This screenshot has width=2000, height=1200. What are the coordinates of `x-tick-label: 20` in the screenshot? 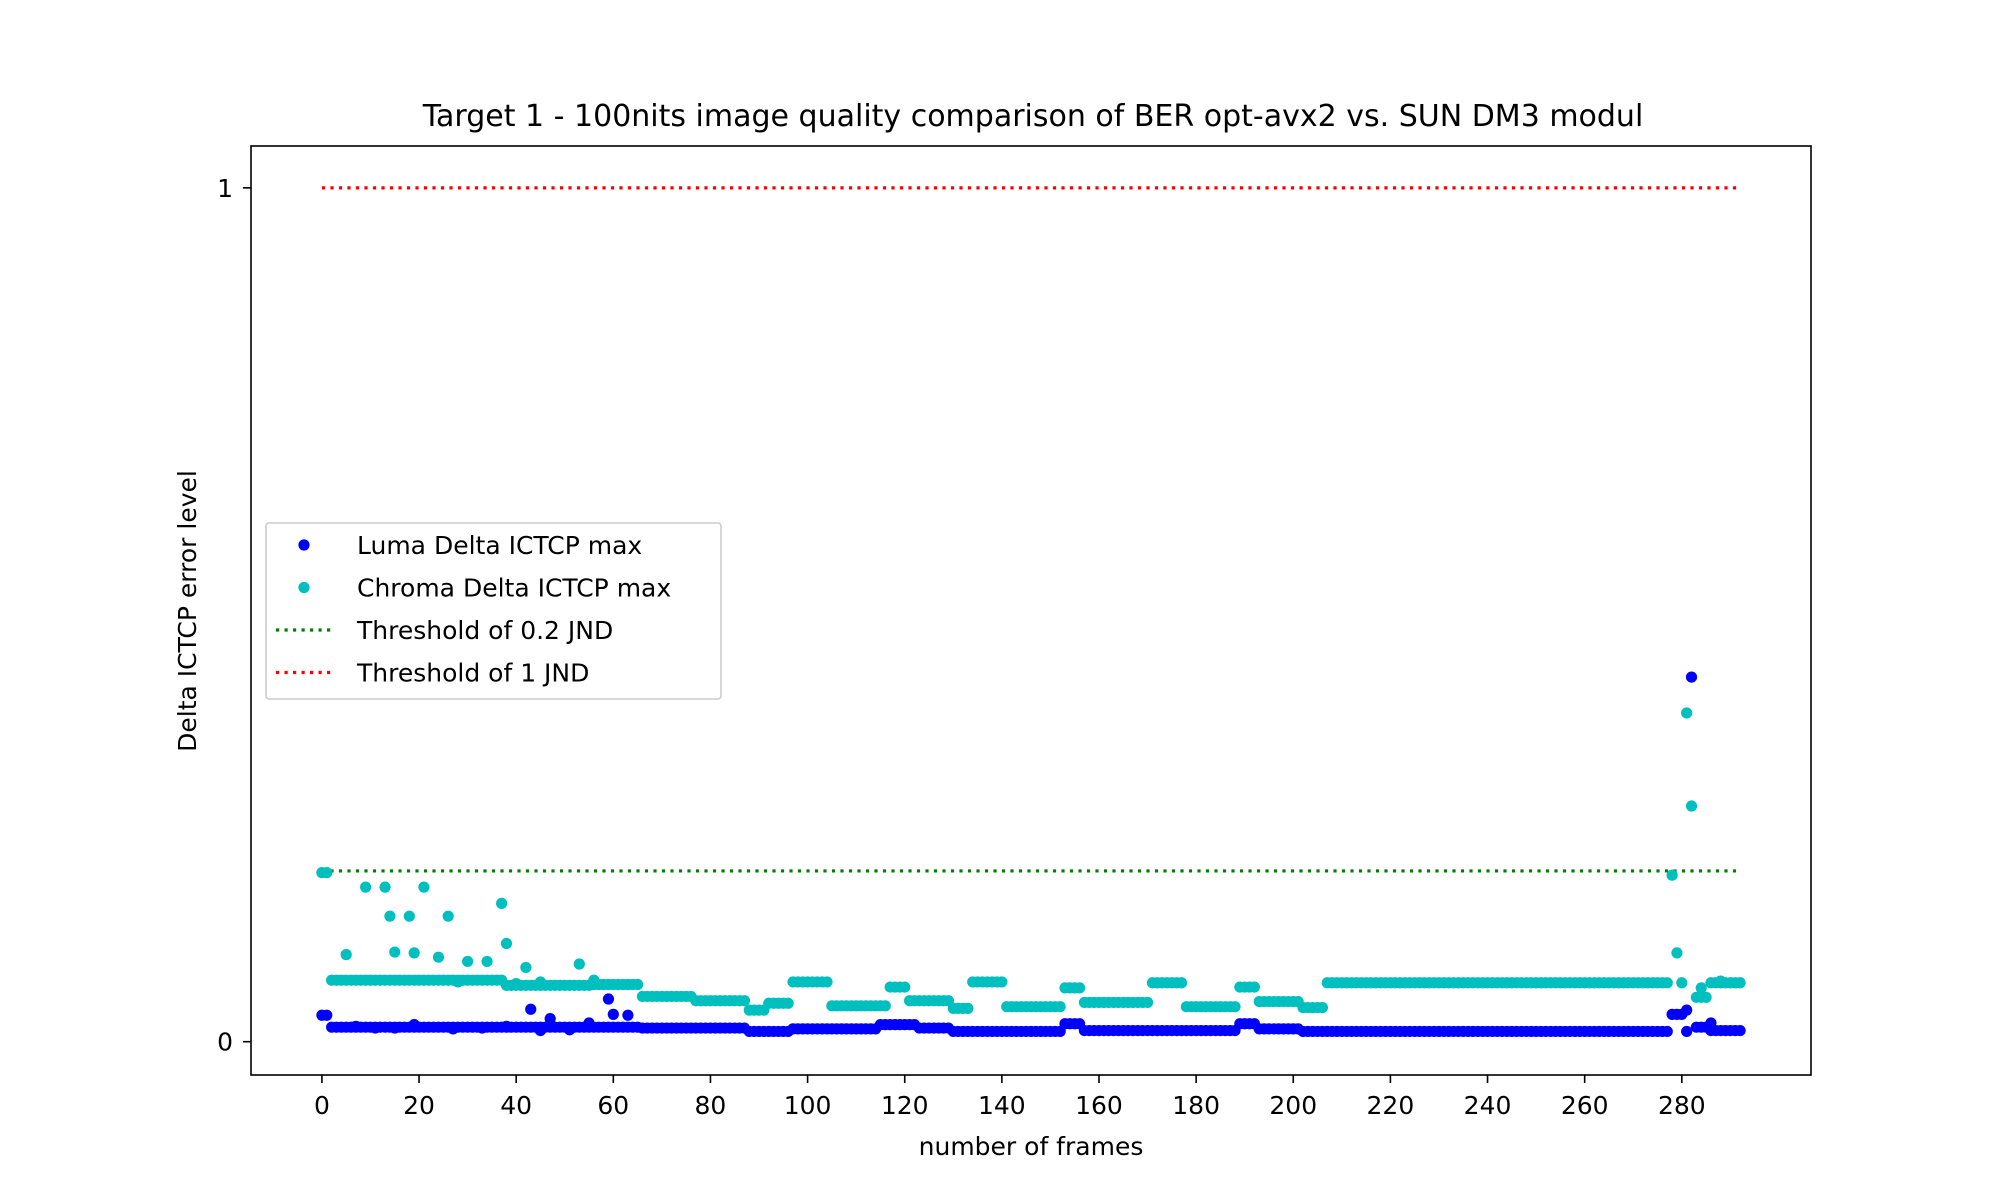 It's located at (419, 1105).